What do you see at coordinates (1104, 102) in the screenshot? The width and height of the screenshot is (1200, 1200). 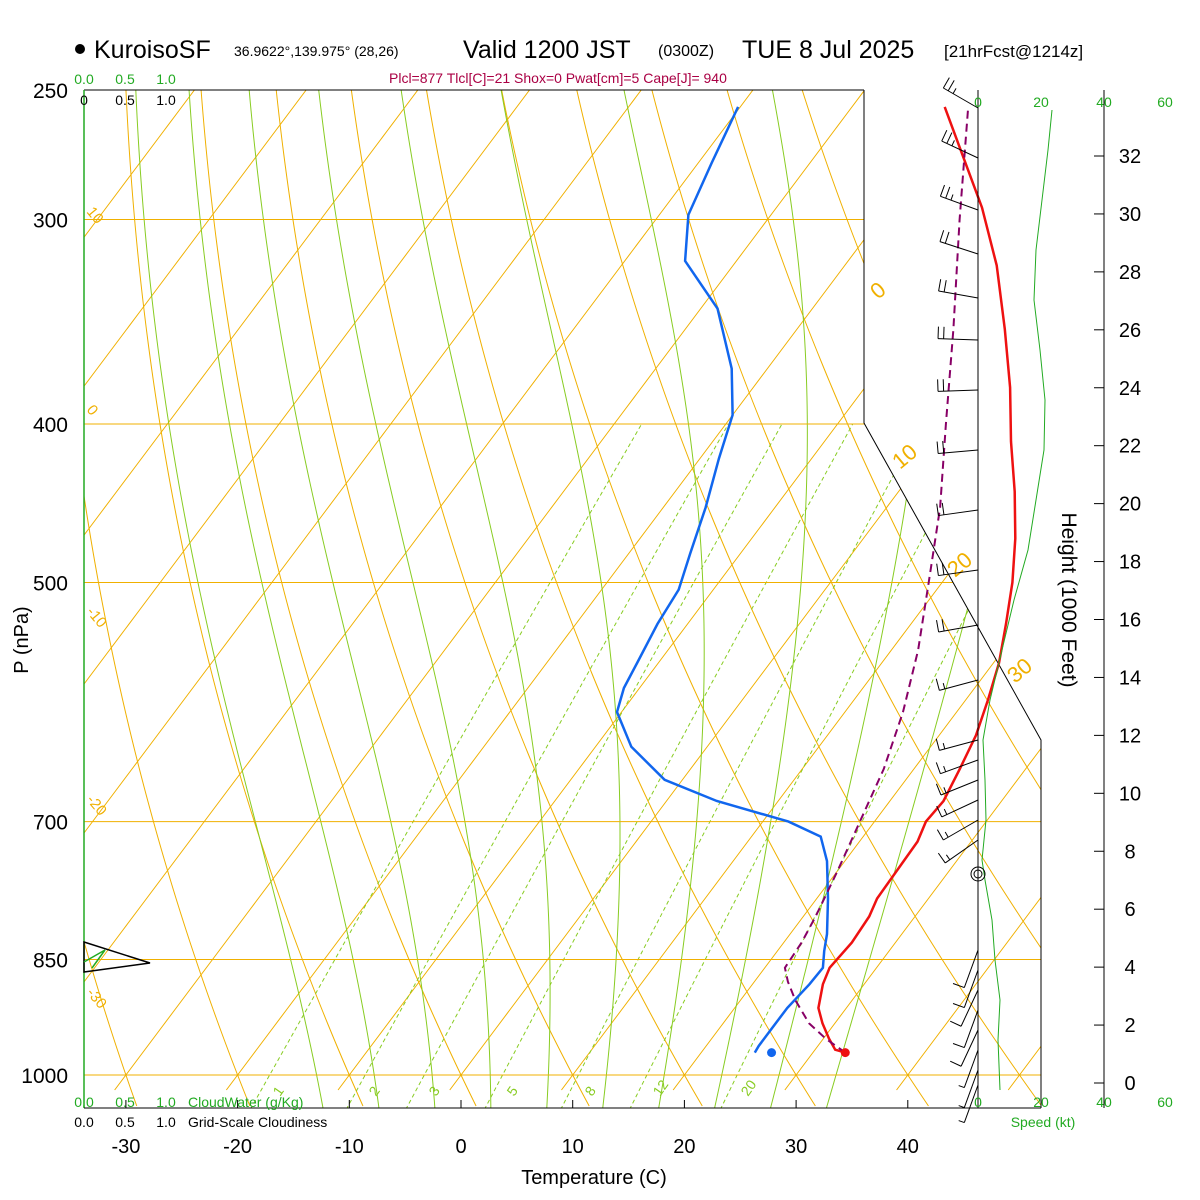 I see `speed-tick-top: 40` at bounding box center [1104, 102].